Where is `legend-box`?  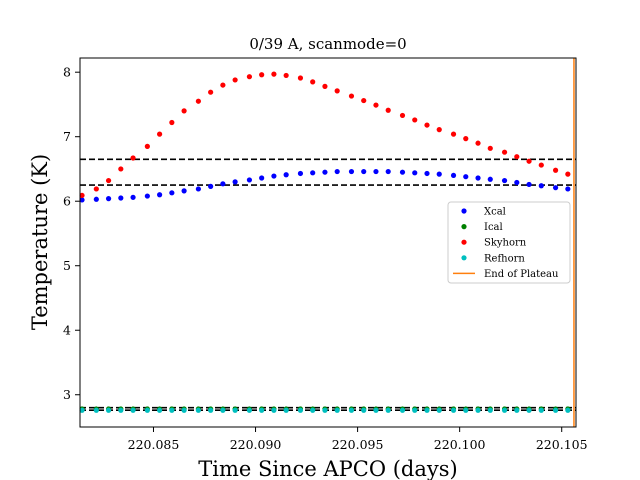
legend-box is located at coordinates (509, 242).